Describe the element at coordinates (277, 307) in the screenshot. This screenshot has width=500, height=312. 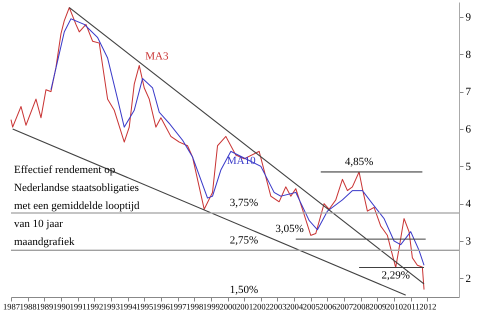
I see `x-tick-label: 2003` at that location.